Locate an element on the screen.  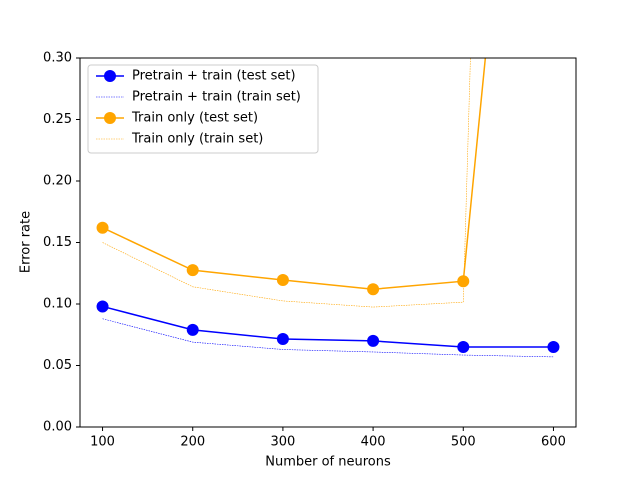
x-tick-label: 100 is located at coordinates (102, 442).